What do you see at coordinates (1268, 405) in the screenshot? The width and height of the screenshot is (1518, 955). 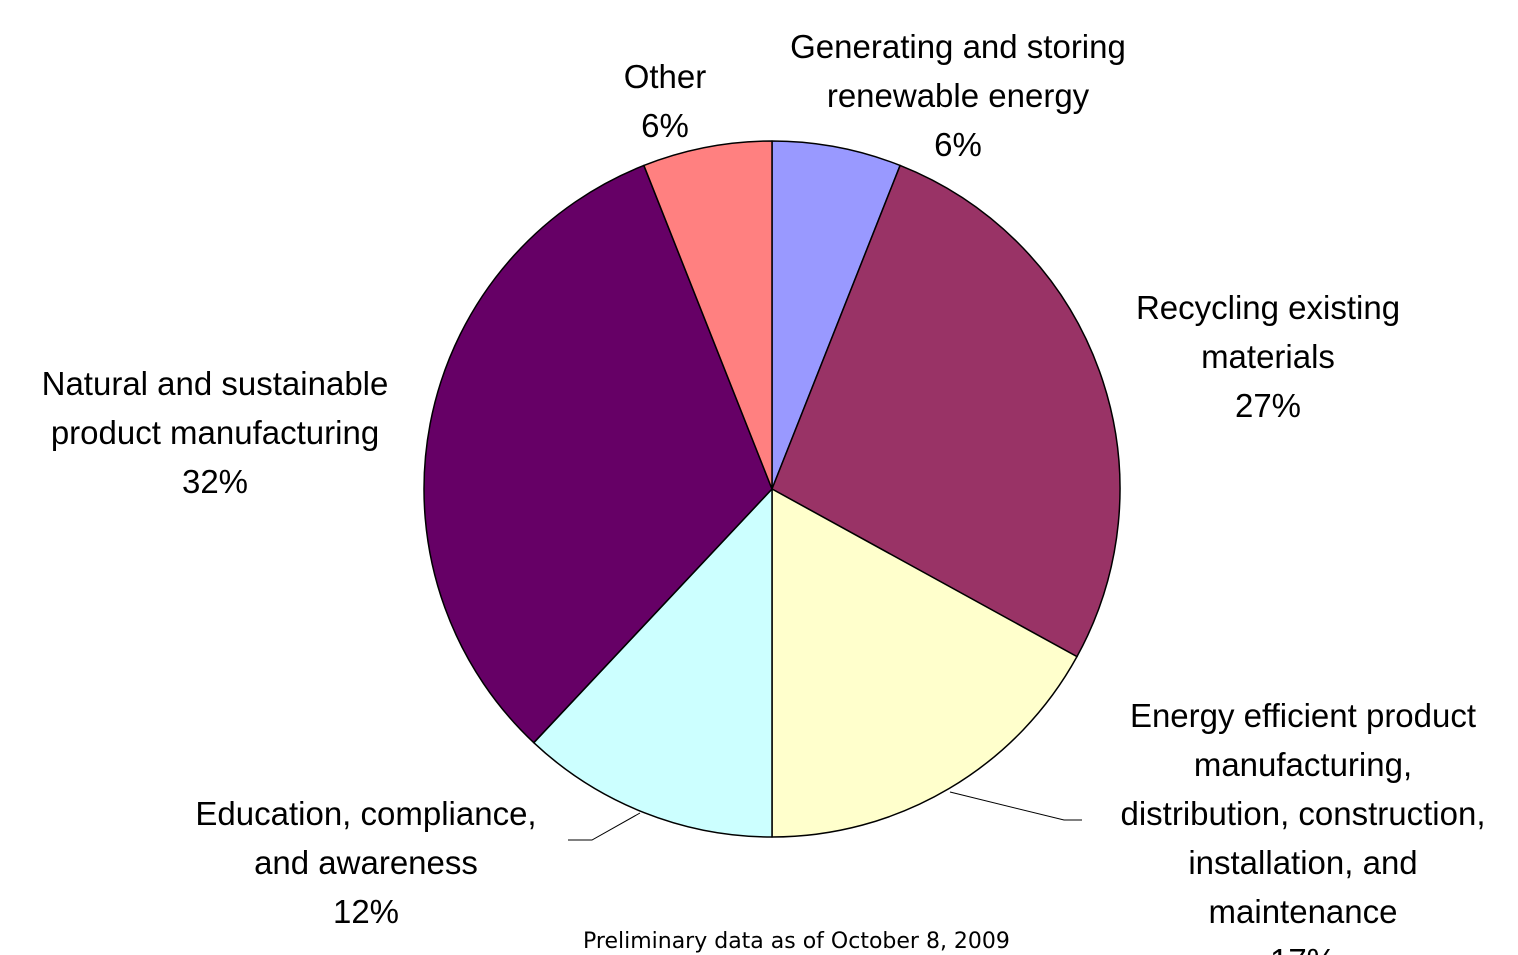 I see `slice-value-label: 27%` at bounding box center [1268, 405].